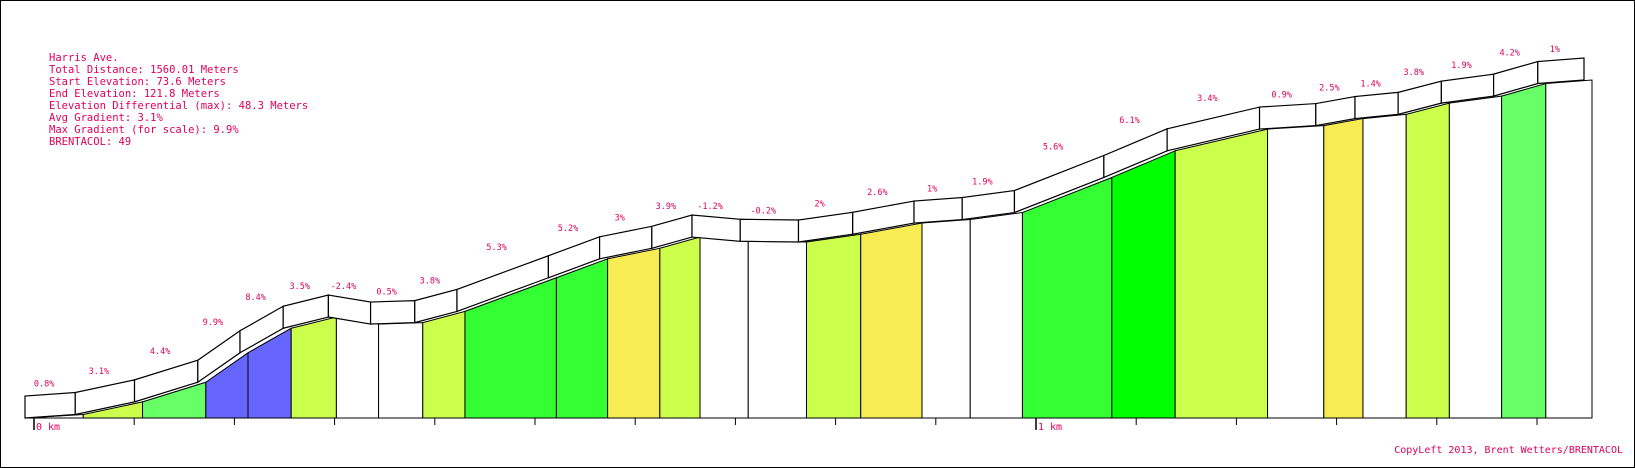 The image size is (1635, 468). Describe the element at coordinates (144, 130) in the screenshot. I see `max-gradient: Max Gradient (for scale): 9.9%` at that location.